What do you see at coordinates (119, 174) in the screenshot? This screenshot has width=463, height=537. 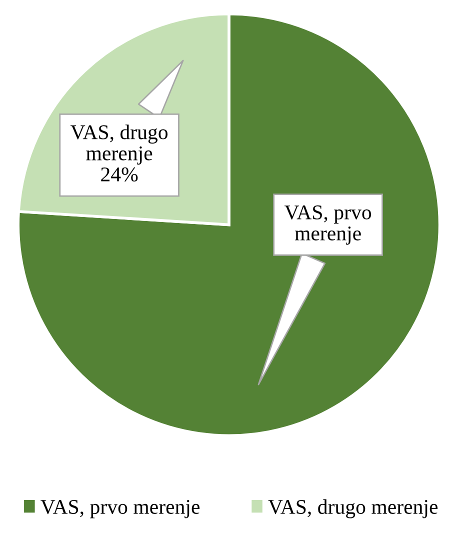 I see `data-label: 24%` at bounding box center [119, 174].